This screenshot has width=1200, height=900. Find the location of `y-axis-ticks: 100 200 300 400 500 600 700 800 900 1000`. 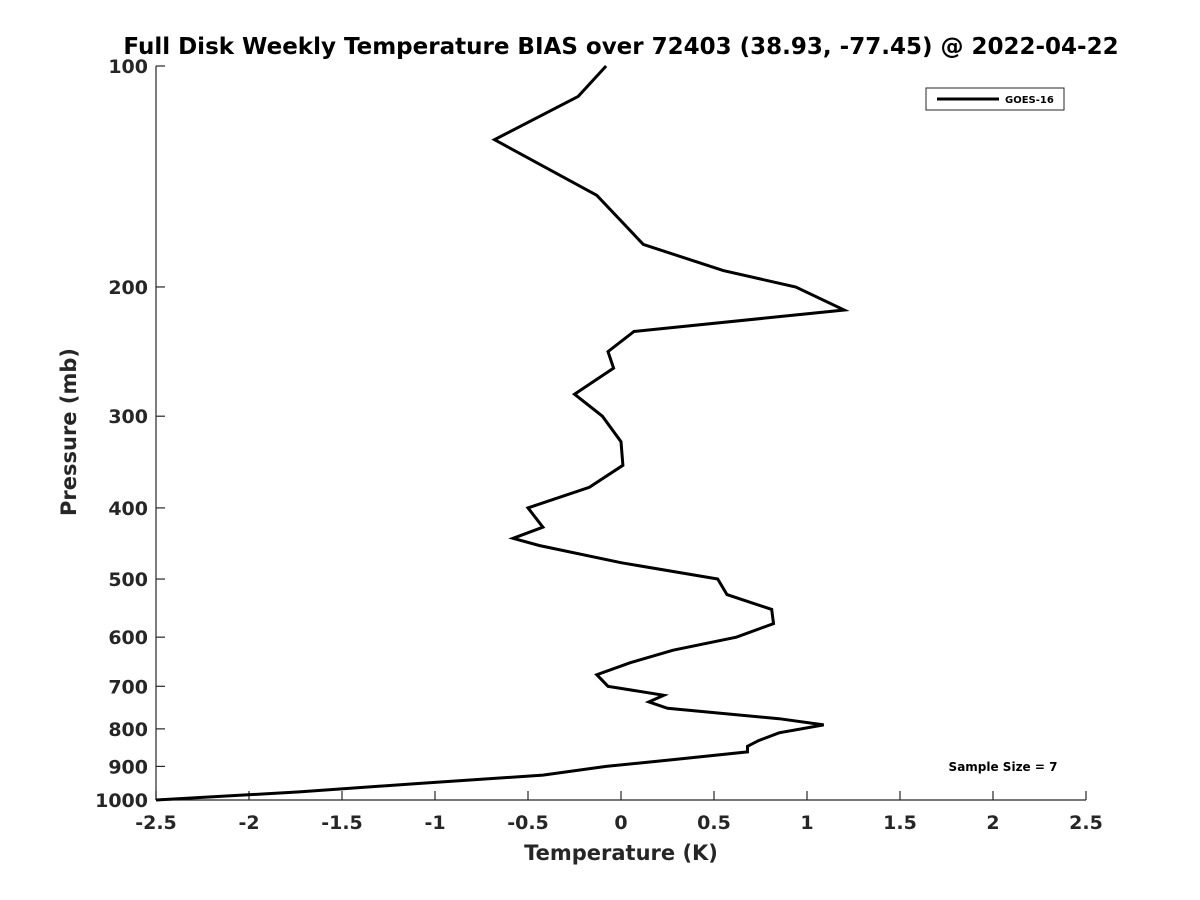

y-axis-ticks: 100 200 300 400 500 600 700 800 900 1000 is located at coordinates (130, 434).